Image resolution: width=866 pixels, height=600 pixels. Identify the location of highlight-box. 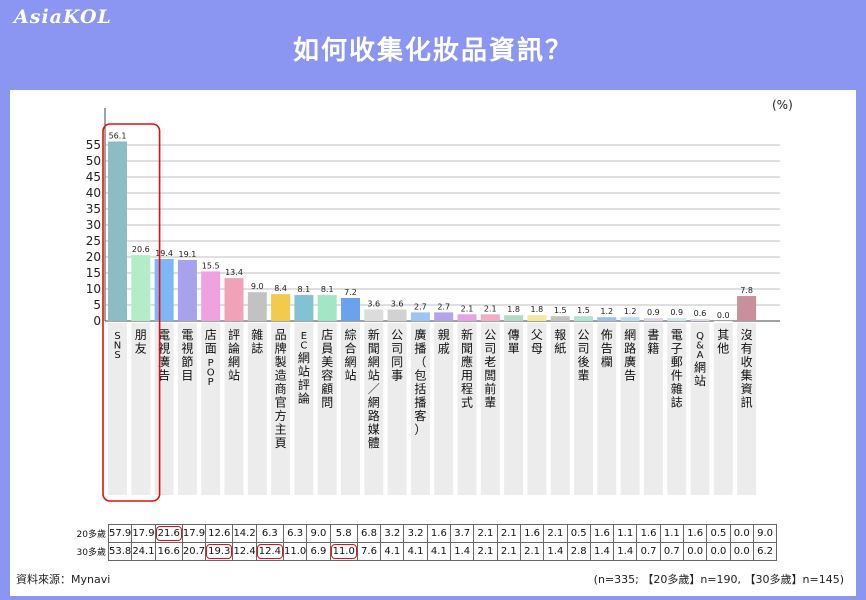
(131, 312).